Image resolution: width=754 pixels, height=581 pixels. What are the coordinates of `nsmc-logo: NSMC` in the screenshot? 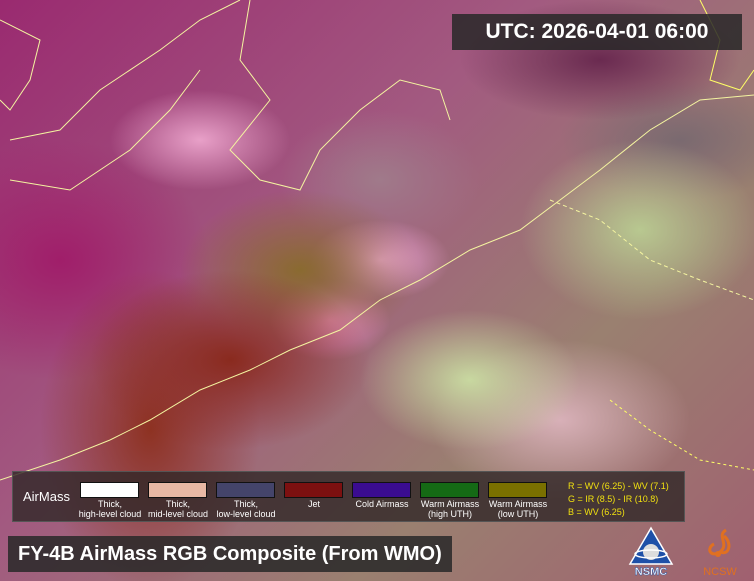 It's located at (651, 551).